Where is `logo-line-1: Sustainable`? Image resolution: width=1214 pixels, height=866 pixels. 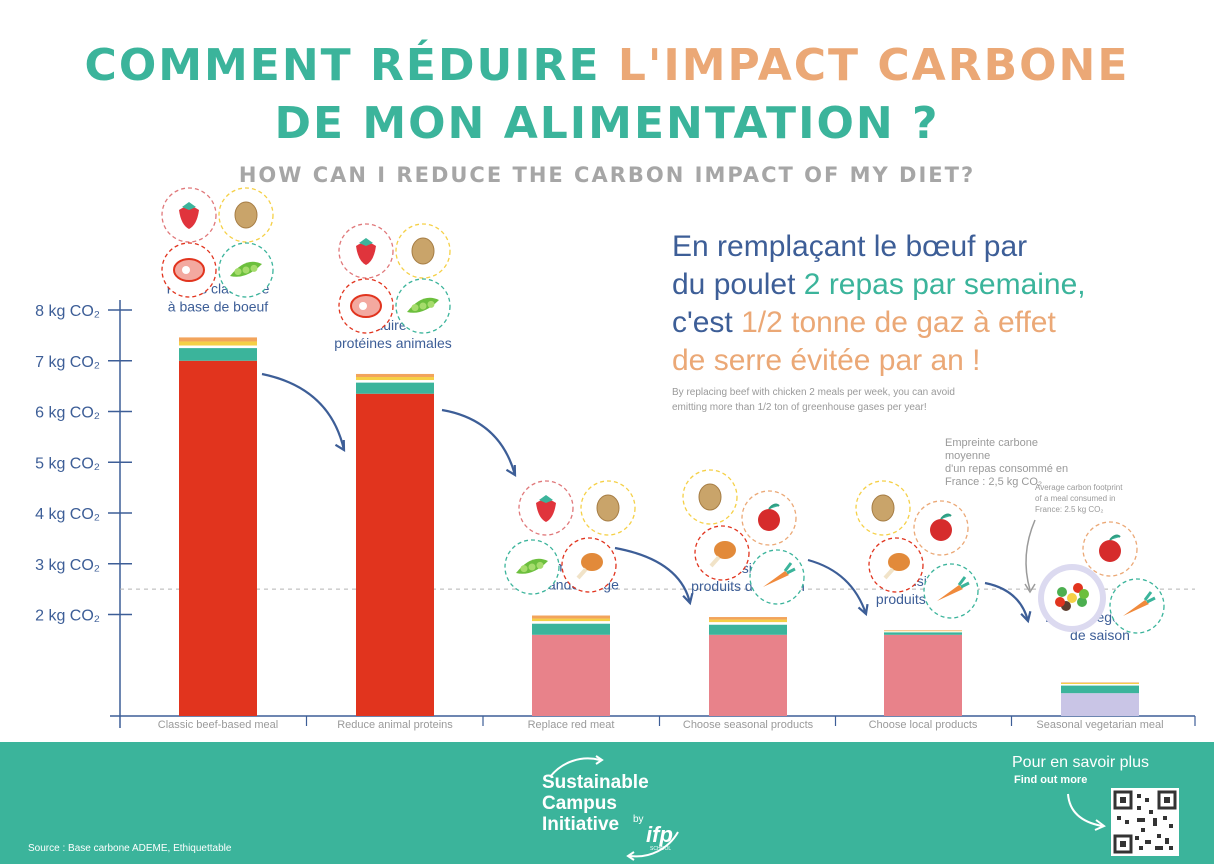 logo-line-1: Sustainable is located at coordinates (595, 782).